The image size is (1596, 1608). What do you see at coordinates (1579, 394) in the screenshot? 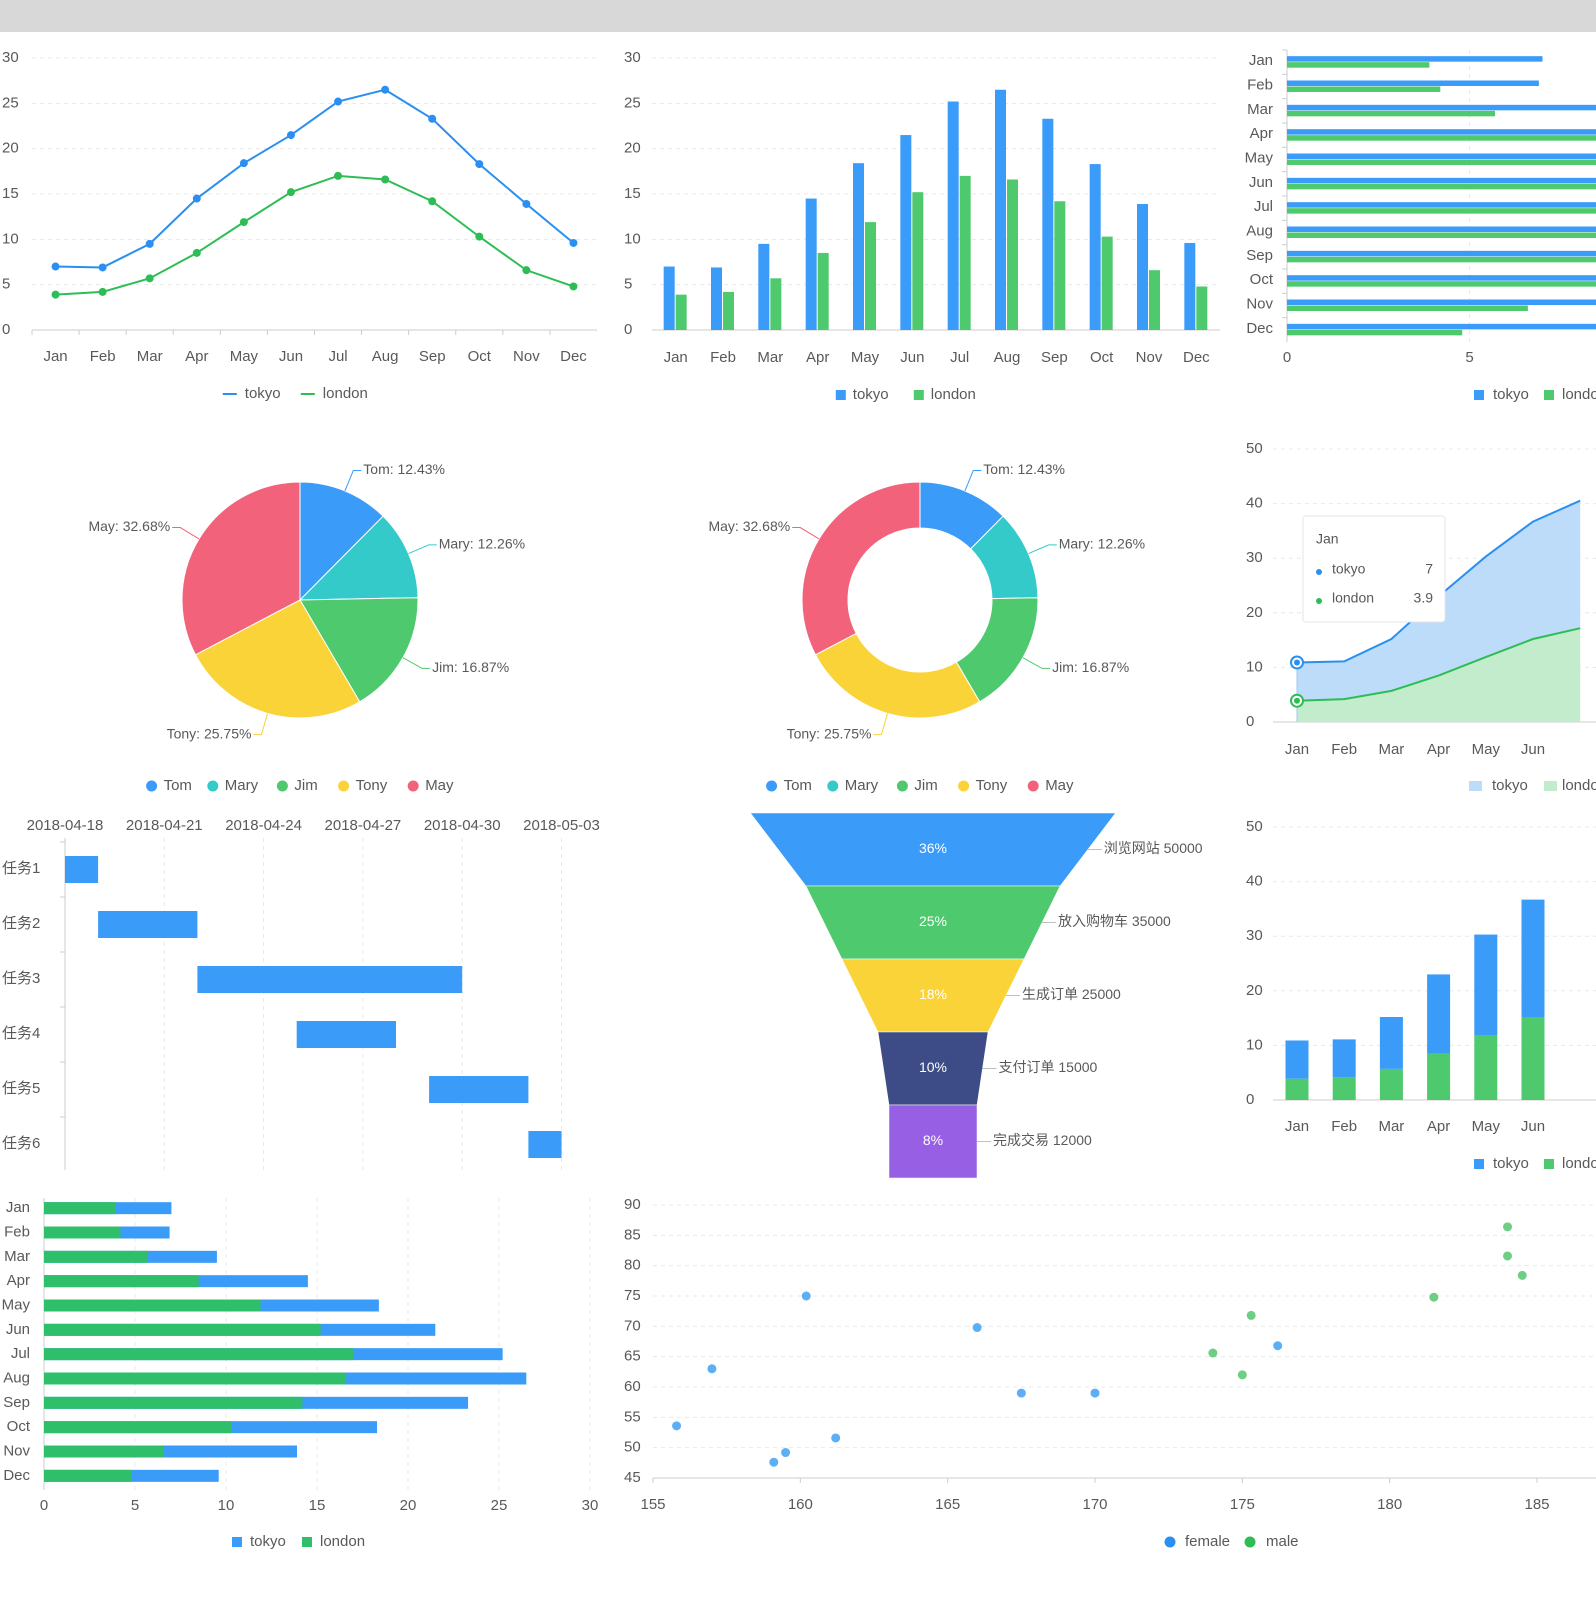
I see `legend-label-1: london` at bounding box center [1579, 394].